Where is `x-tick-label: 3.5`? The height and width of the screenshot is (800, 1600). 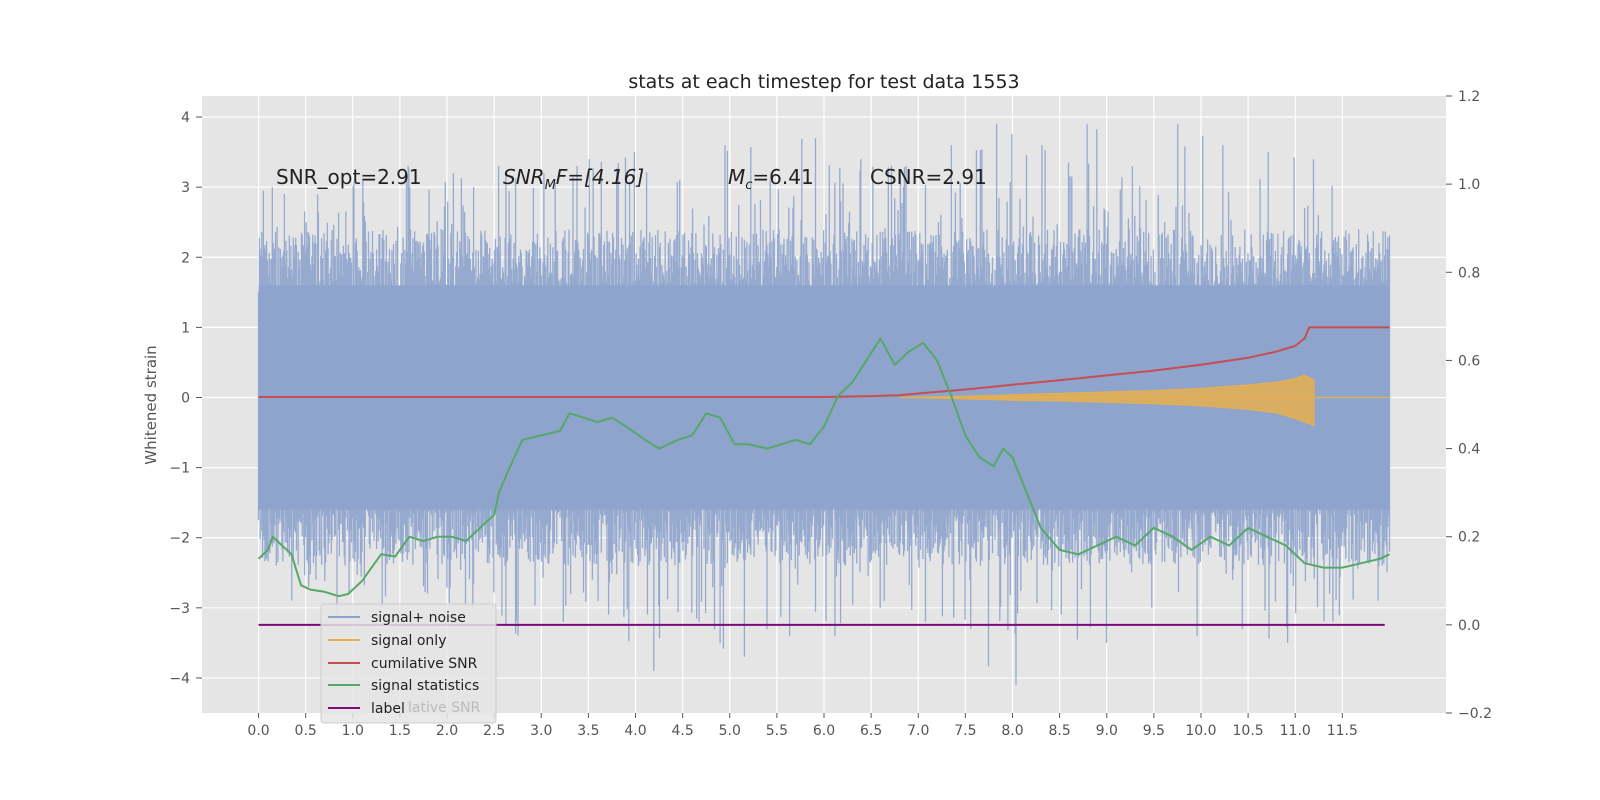 x-tick-label: 3.5 is located at coordinates (588, 731).